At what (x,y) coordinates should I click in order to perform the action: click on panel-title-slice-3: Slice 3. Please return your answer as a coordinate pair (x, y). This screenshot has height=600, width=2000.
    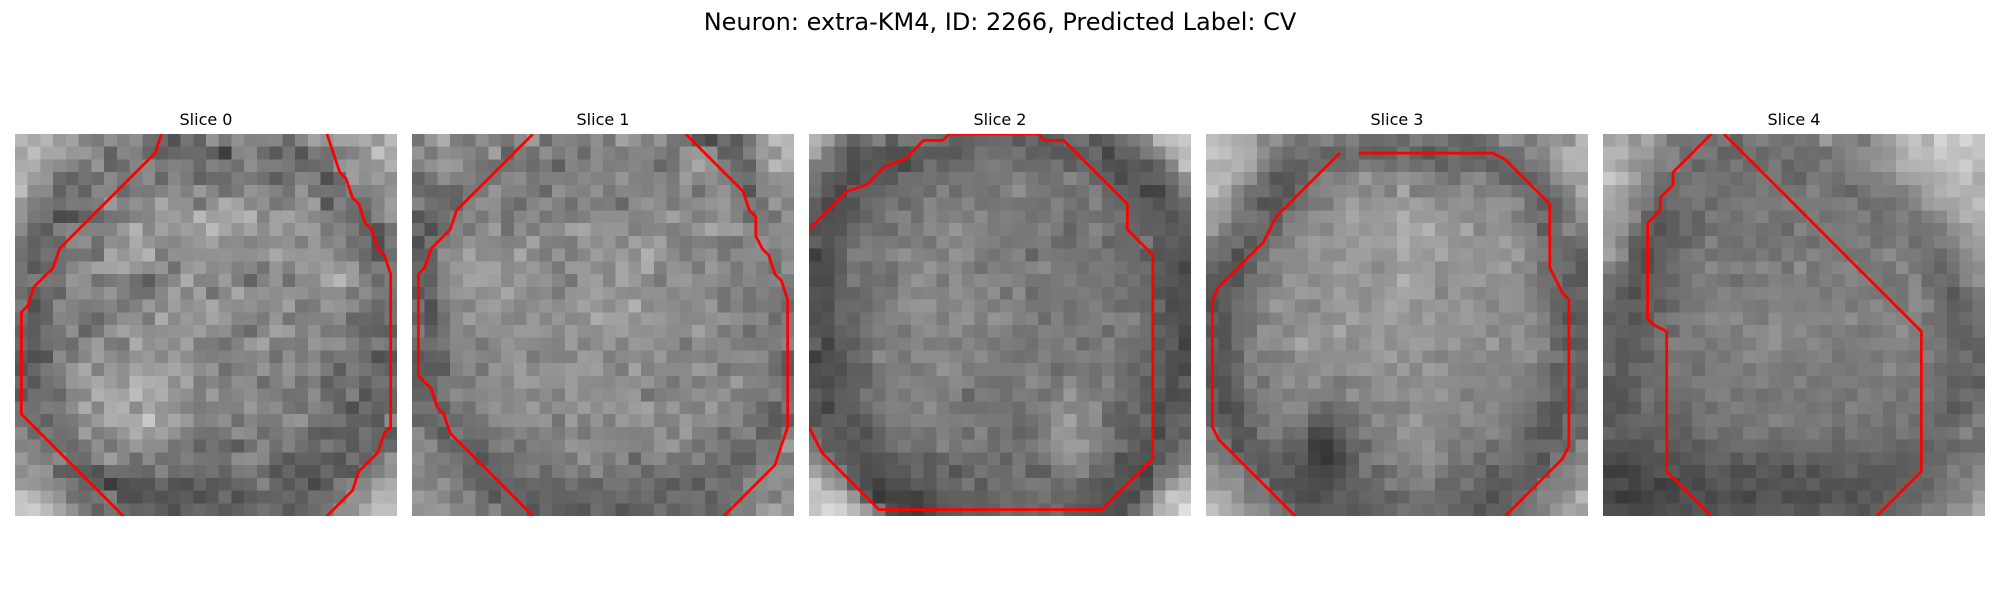
    Looking at the image, I should click on (1397, 119).